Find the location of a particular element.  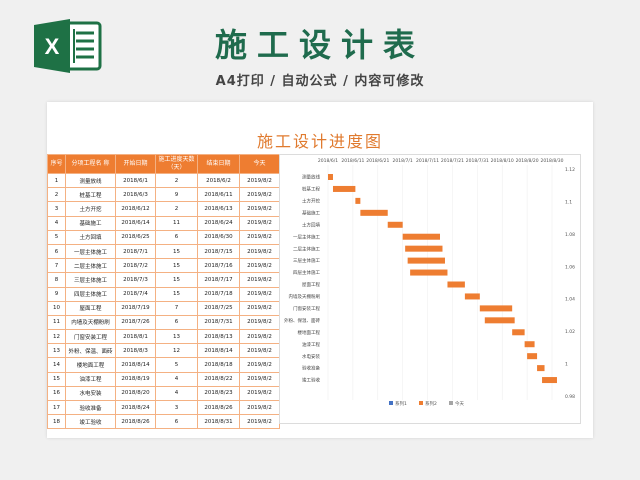

cell-task: 三层主体施工 is located at coordinates (90, 280).